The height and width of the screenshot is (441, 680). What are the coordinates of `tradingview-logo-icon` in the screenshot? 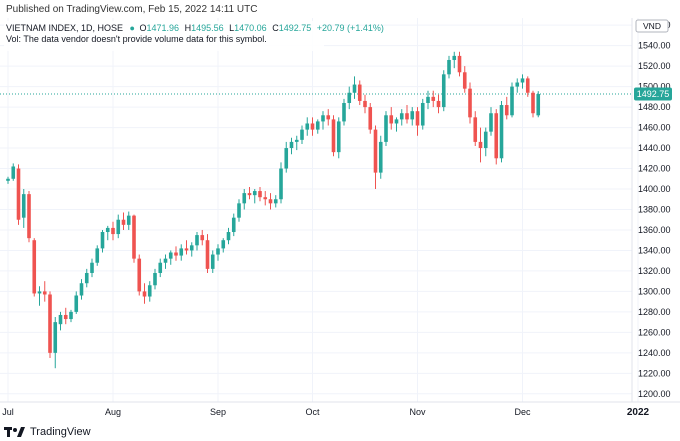 It's located at (14, 432).